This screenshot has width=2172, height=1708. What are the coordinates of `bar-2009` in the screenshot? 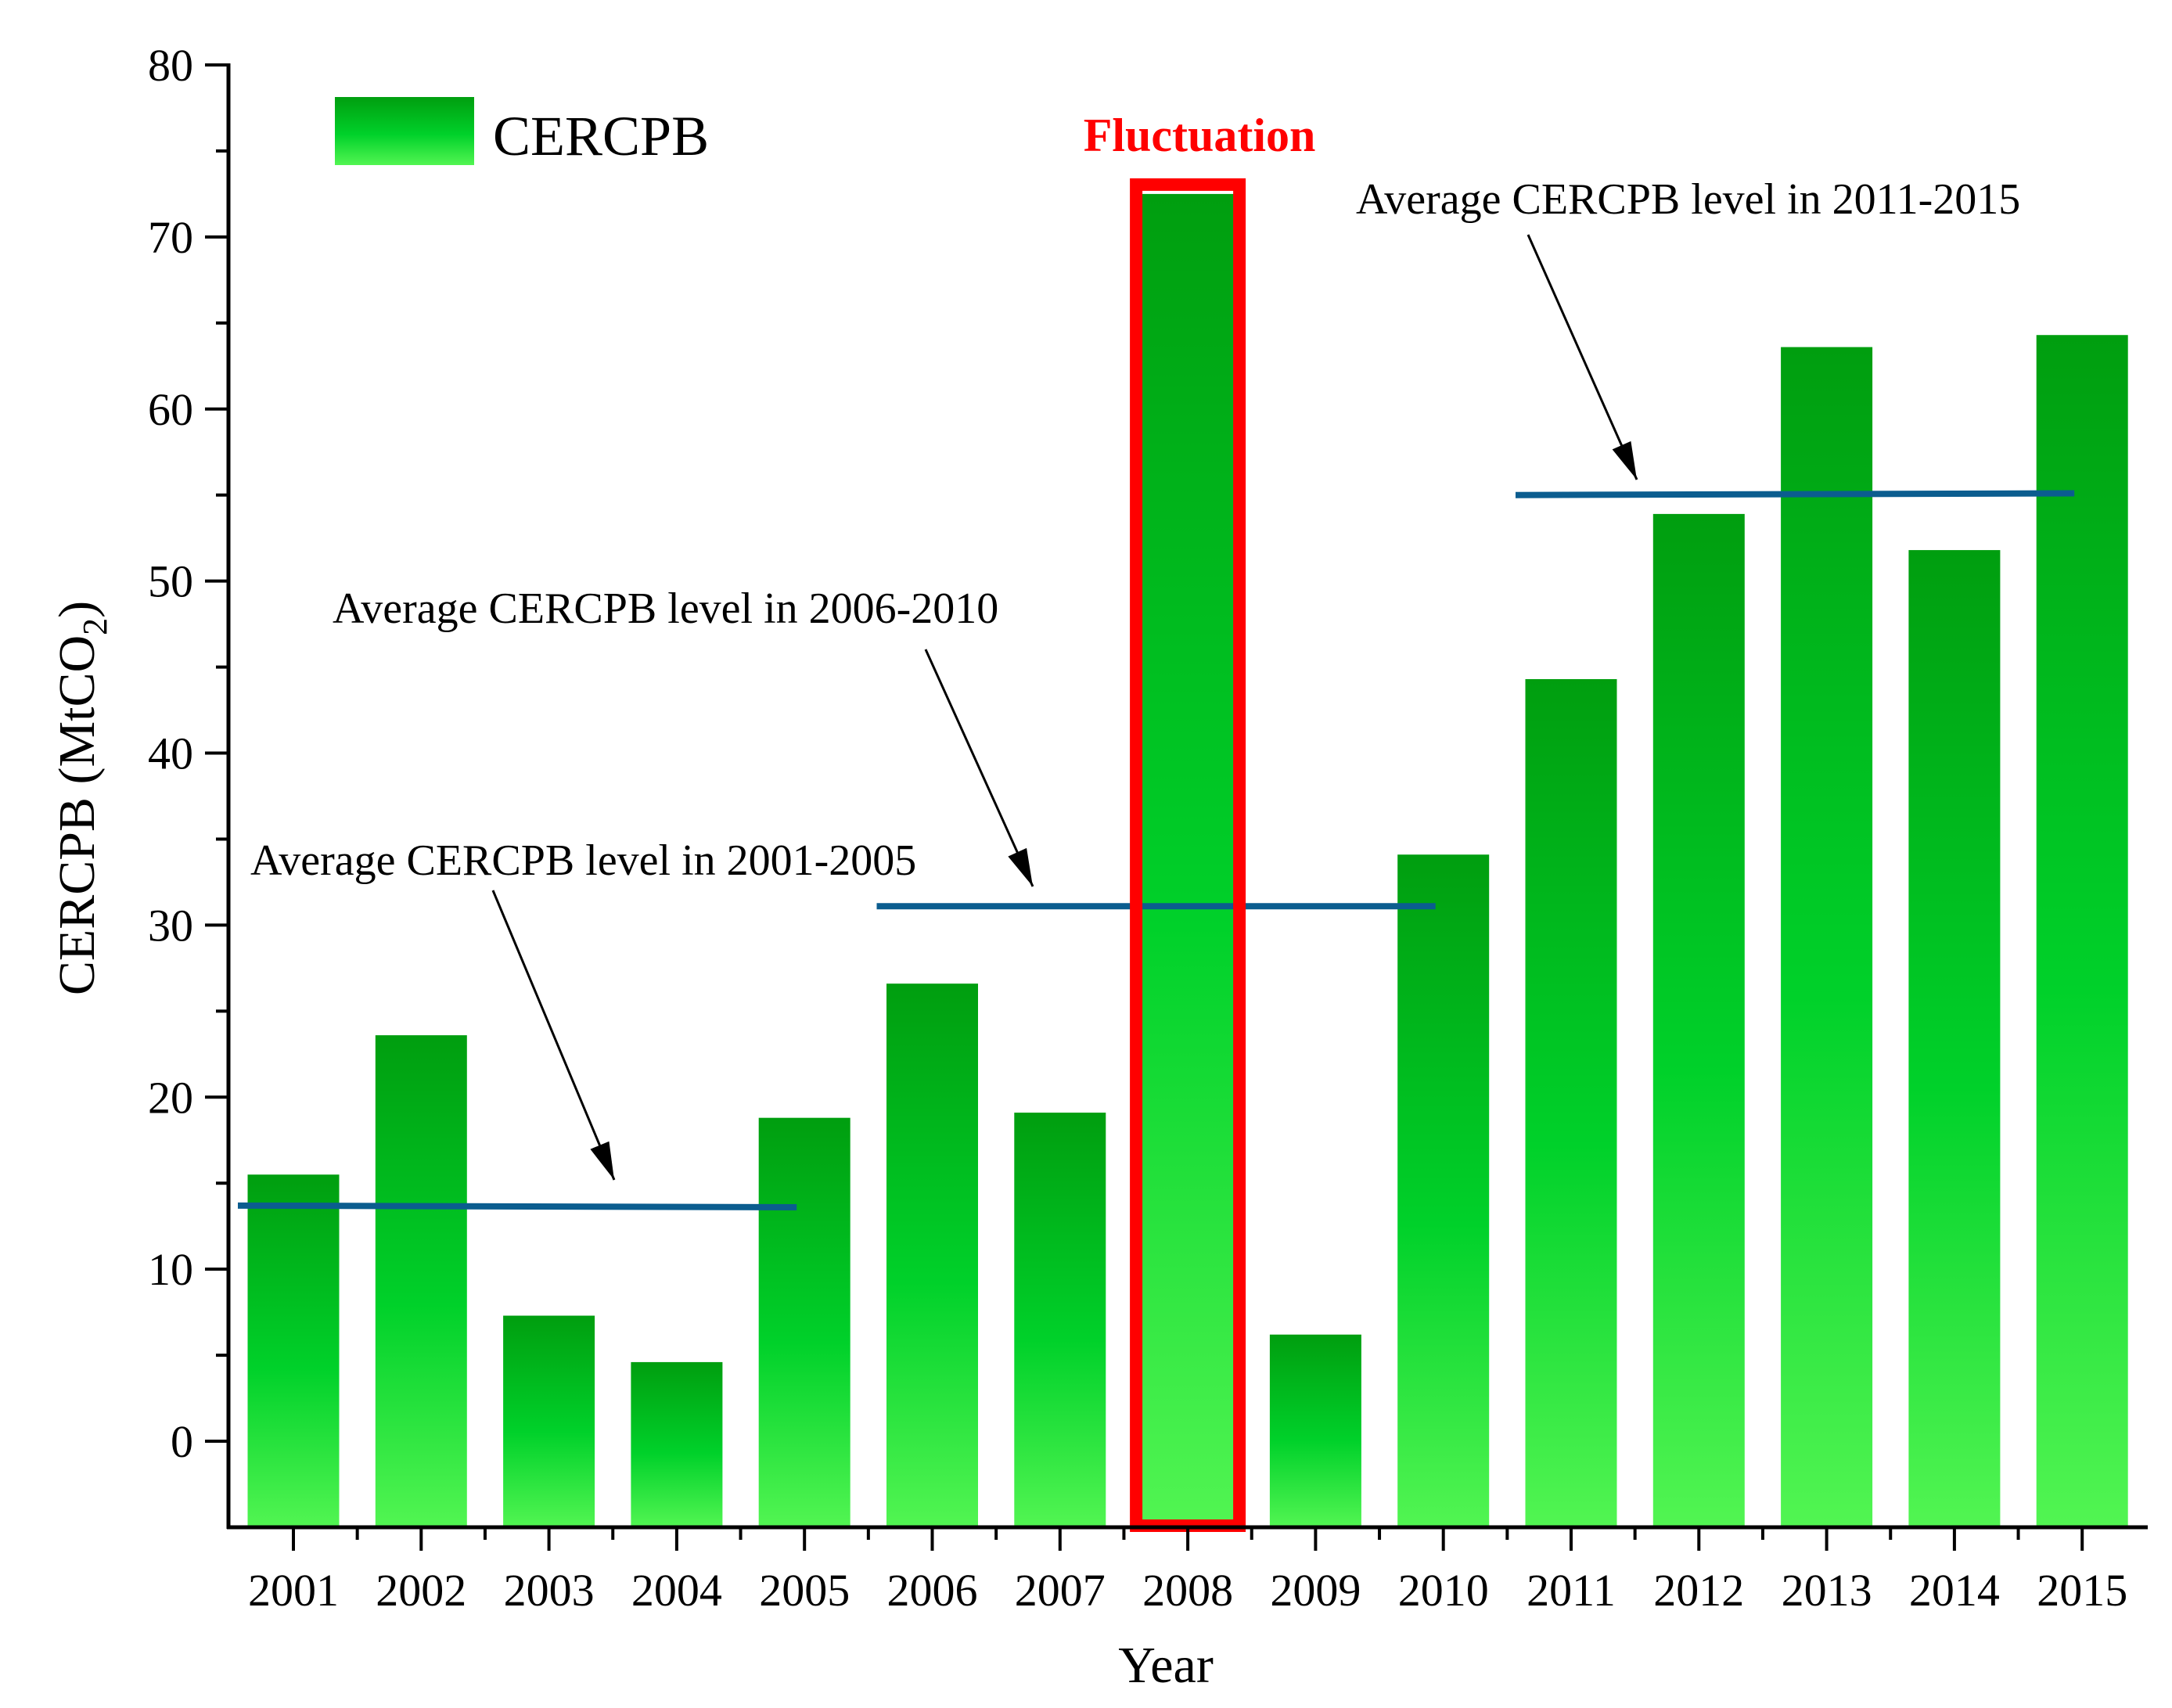 It's located at (1315, 1431).